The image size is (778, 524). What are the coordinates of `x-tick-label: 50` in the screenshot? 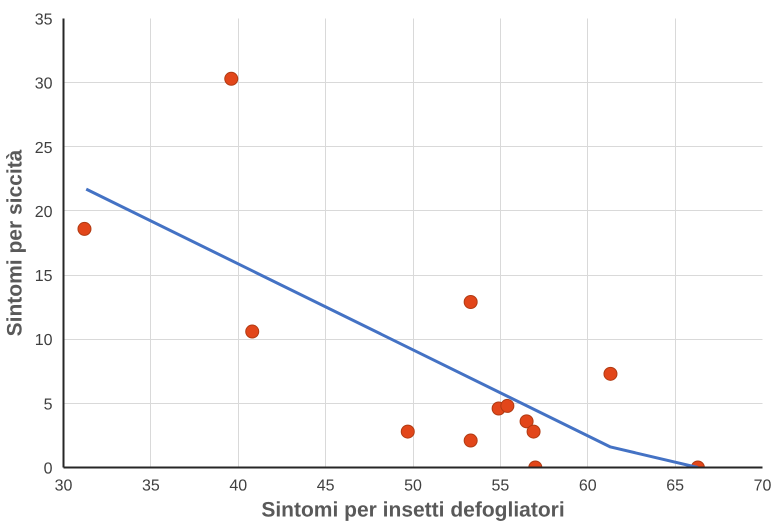 It's located at (413, 486).